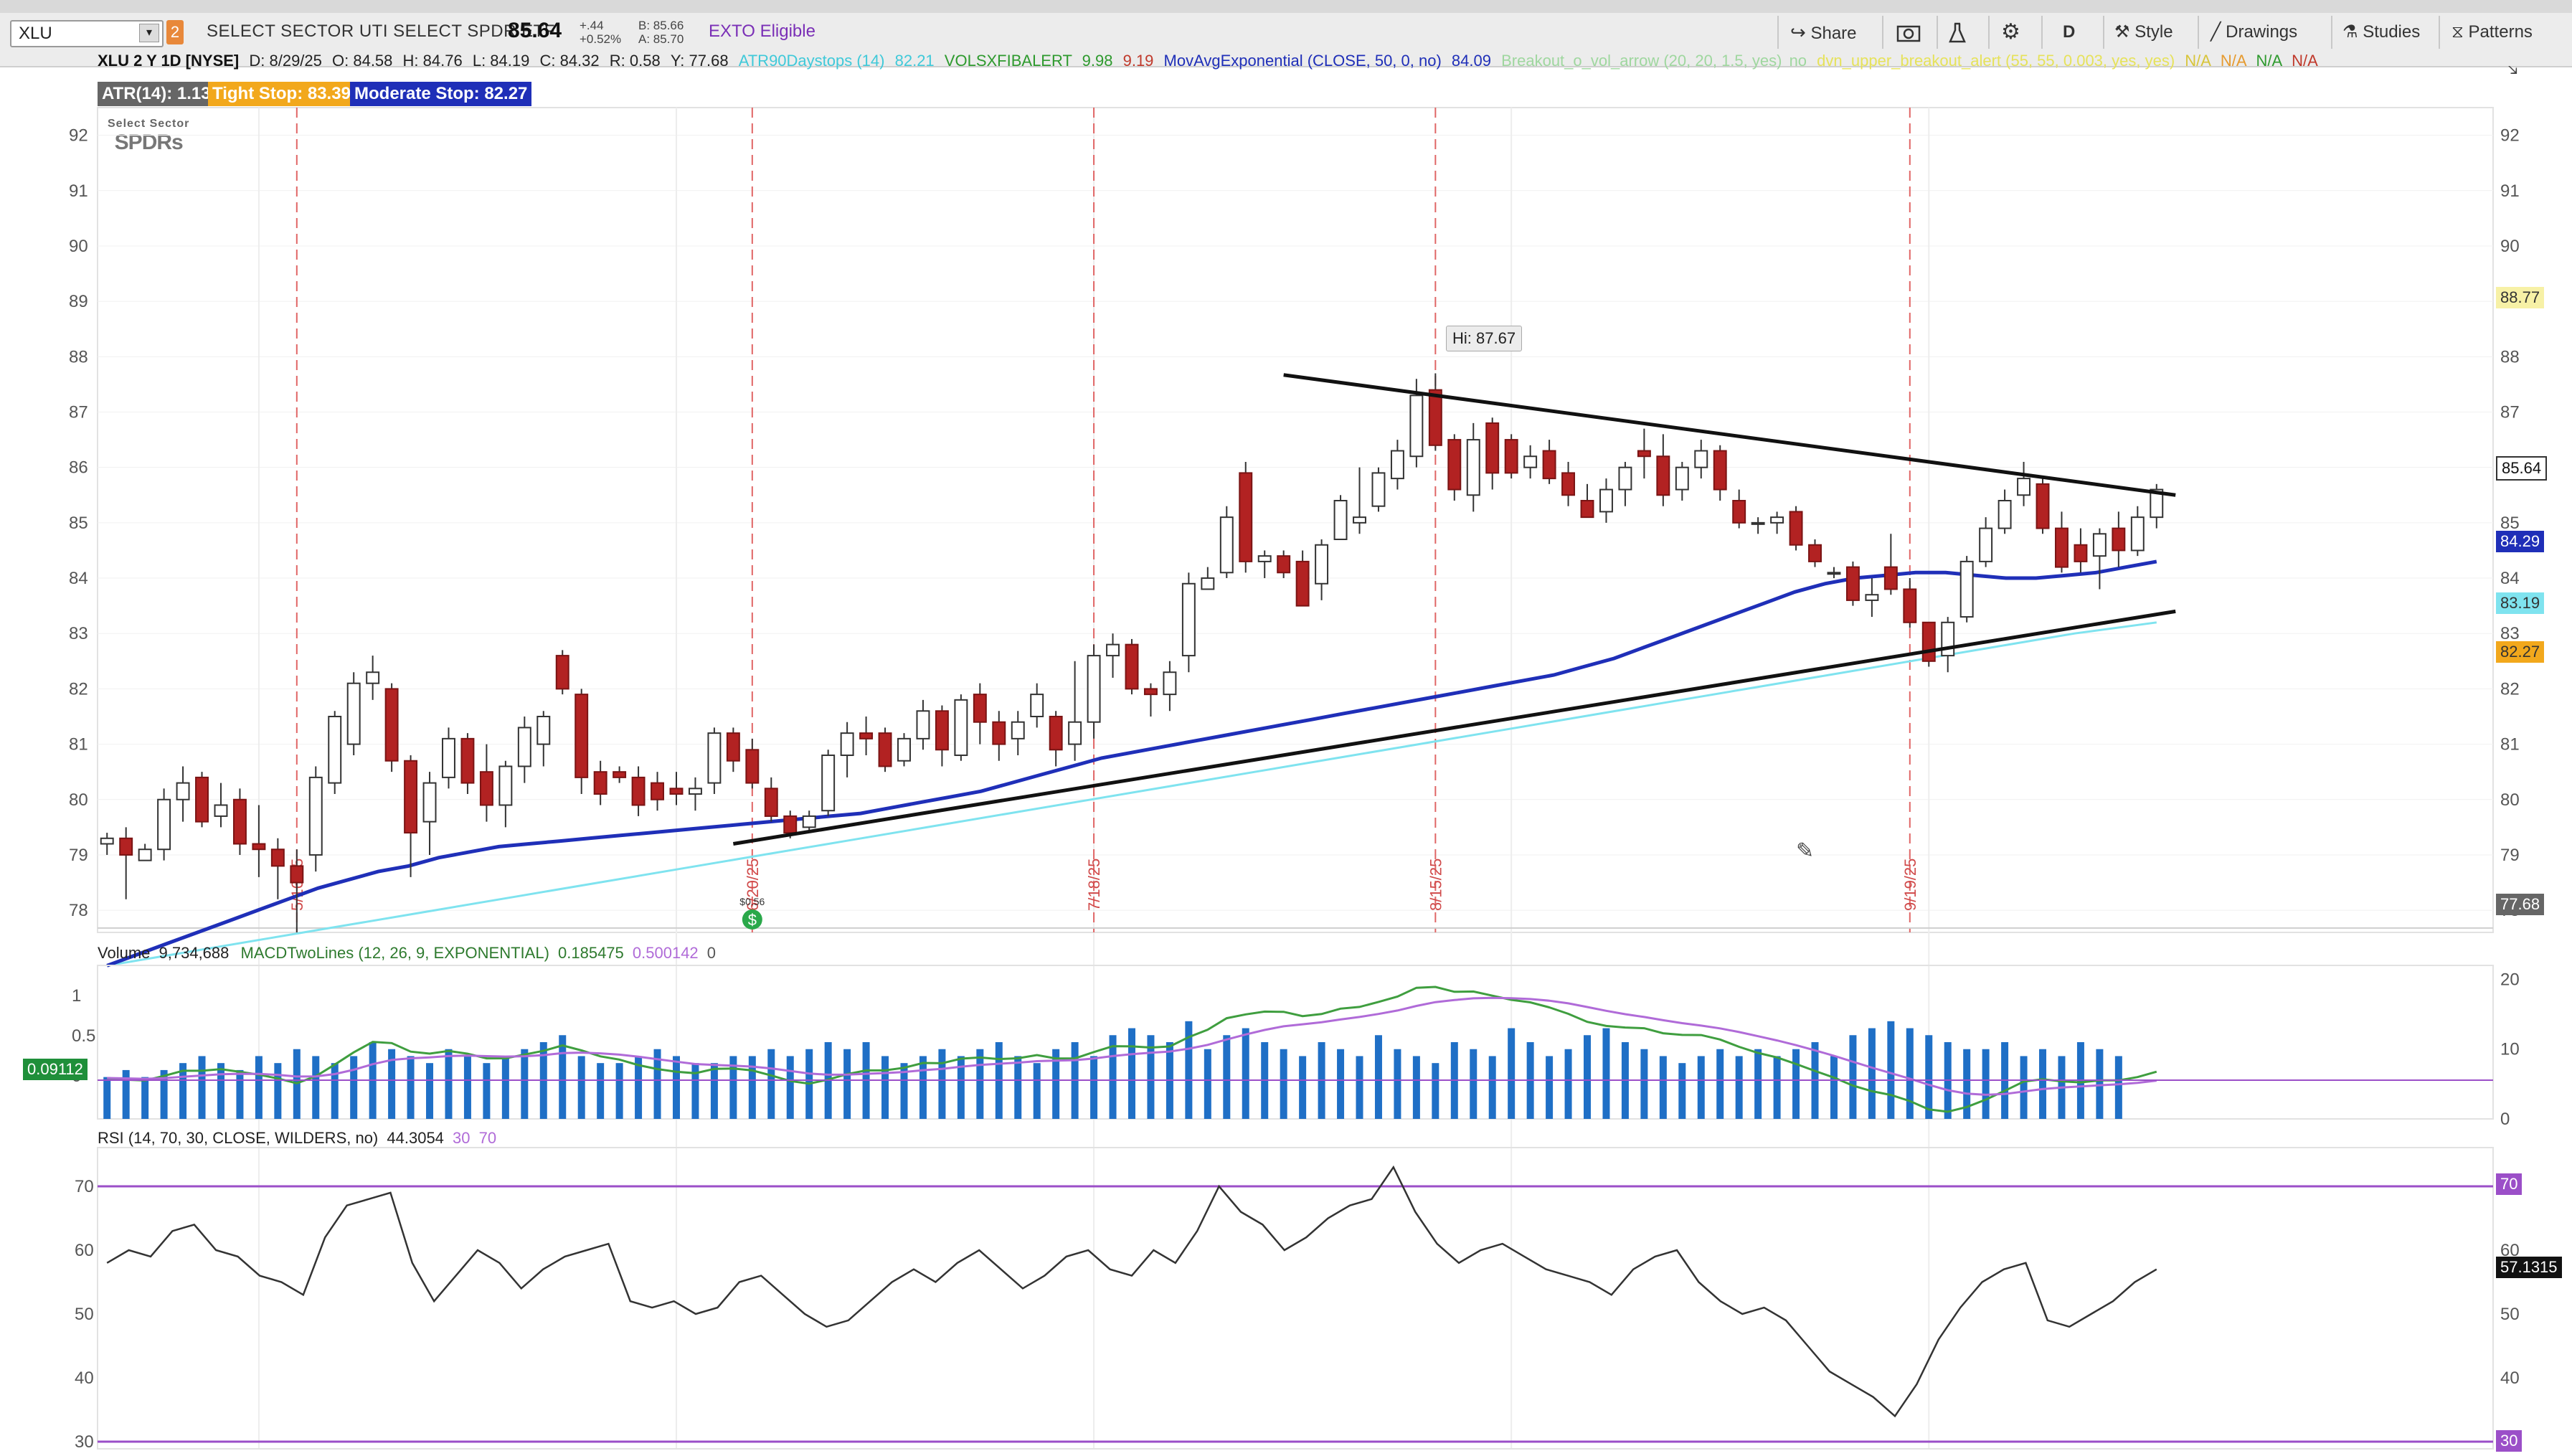 This screenshot has width=2572, height=1456. What do you see at coordinates (1436, 885) in the screenshot?
I see `date-marker-label: 8/15/25` at bounding box center [1436, 885].